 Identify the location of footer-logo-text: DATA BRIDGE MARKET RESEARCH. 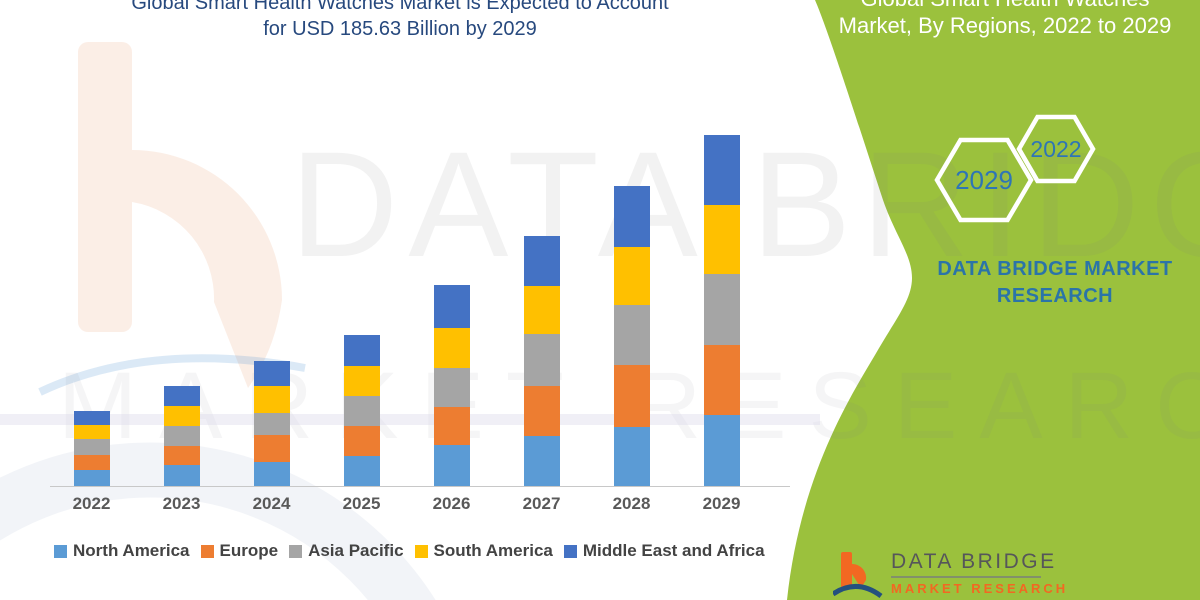
(979, 573).